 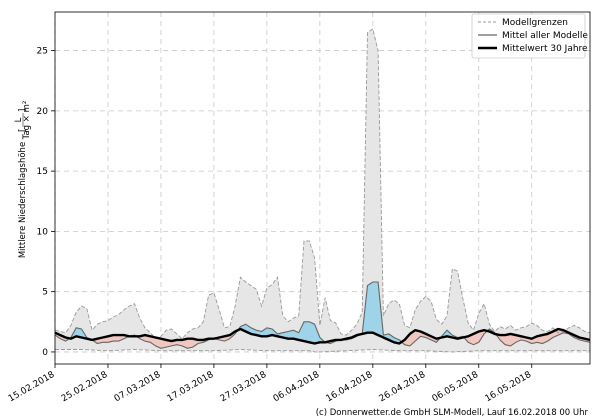 What do you see at coordinates (45, 353) in the screenshot?
I see `y-tick-label-0: 0` at bounding box center [45, 353].